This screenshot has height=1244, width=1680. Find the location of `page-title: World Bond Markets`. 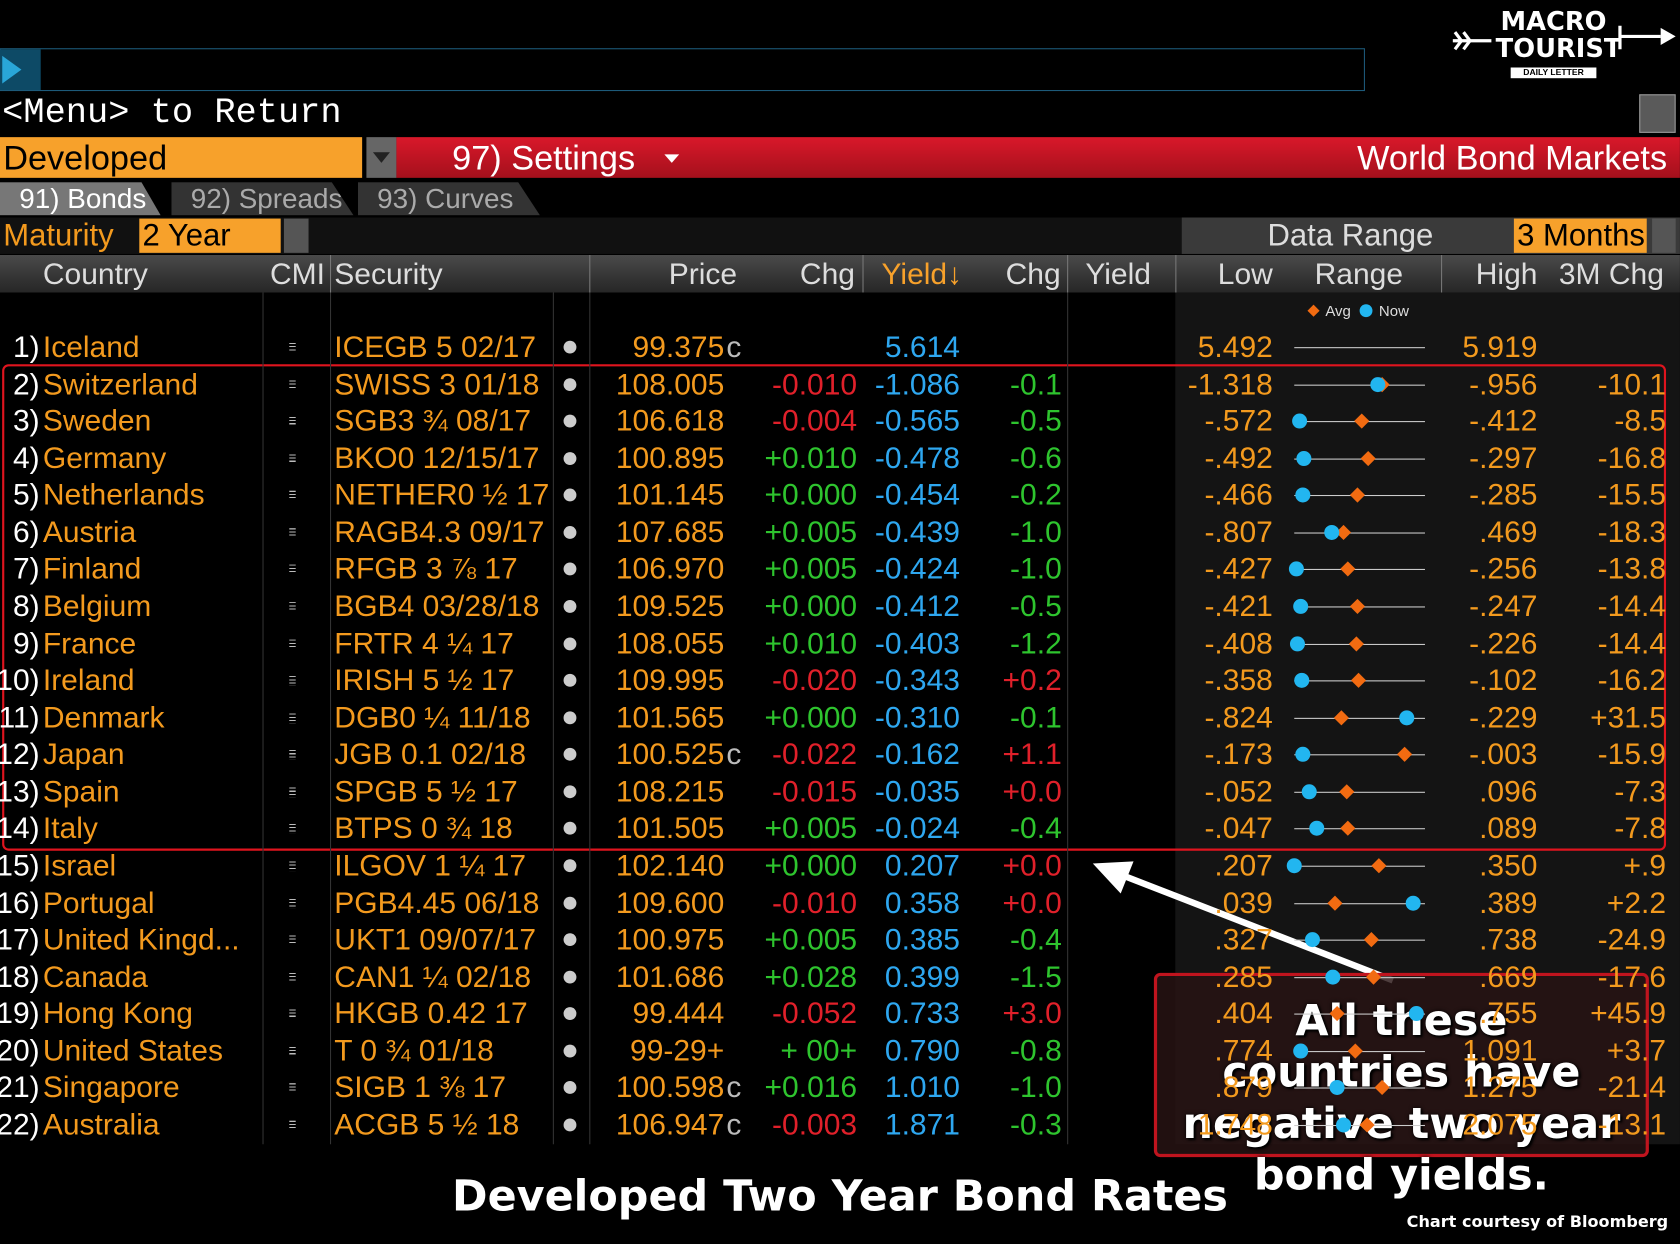

page-title: World Bond Markets is located at coordinates (1512, 157).